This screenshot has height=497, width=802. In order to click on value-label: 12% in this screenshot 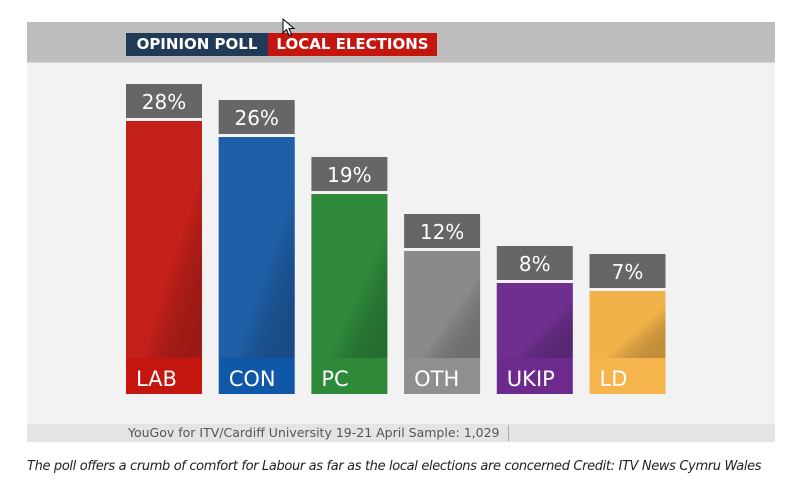, I will do `click(442, 232)`.